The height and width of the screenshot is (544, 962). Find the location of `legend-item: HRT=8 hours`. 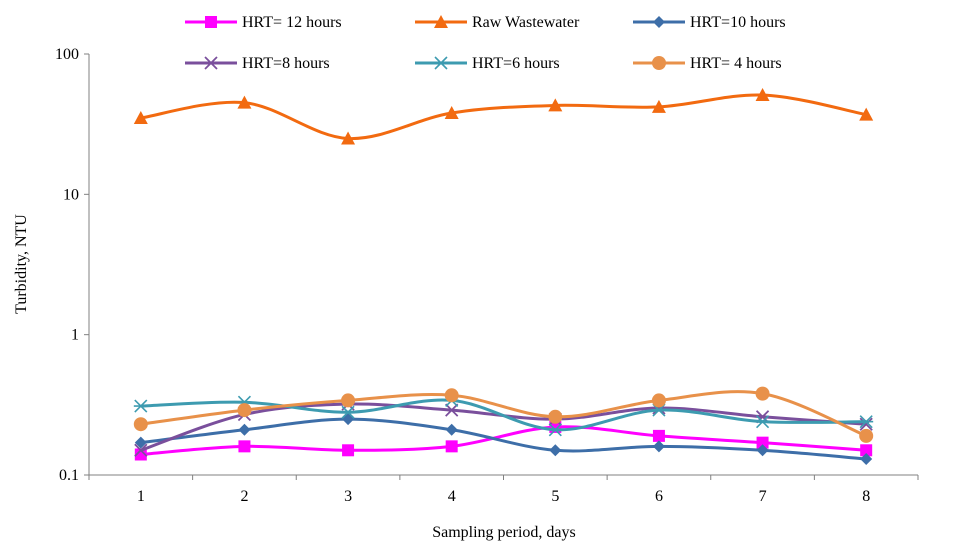

legend-item: HRT=8 hours is located at coordinates (257, 63).